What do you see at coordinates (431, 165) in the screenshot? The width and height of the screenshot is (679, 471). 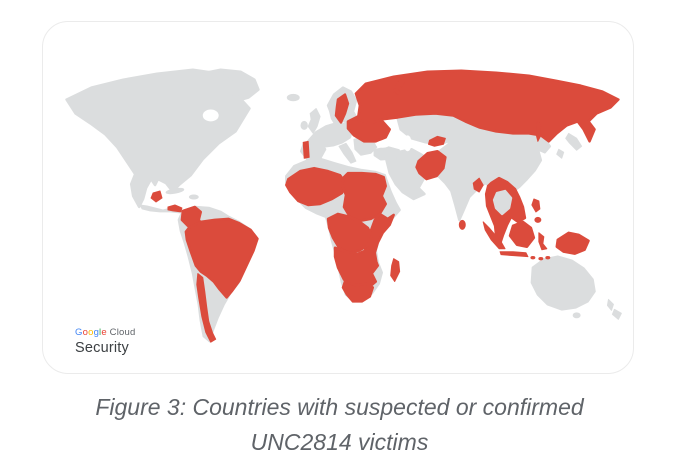 I see `region-afghanistan` at bounding box center [431, 165].